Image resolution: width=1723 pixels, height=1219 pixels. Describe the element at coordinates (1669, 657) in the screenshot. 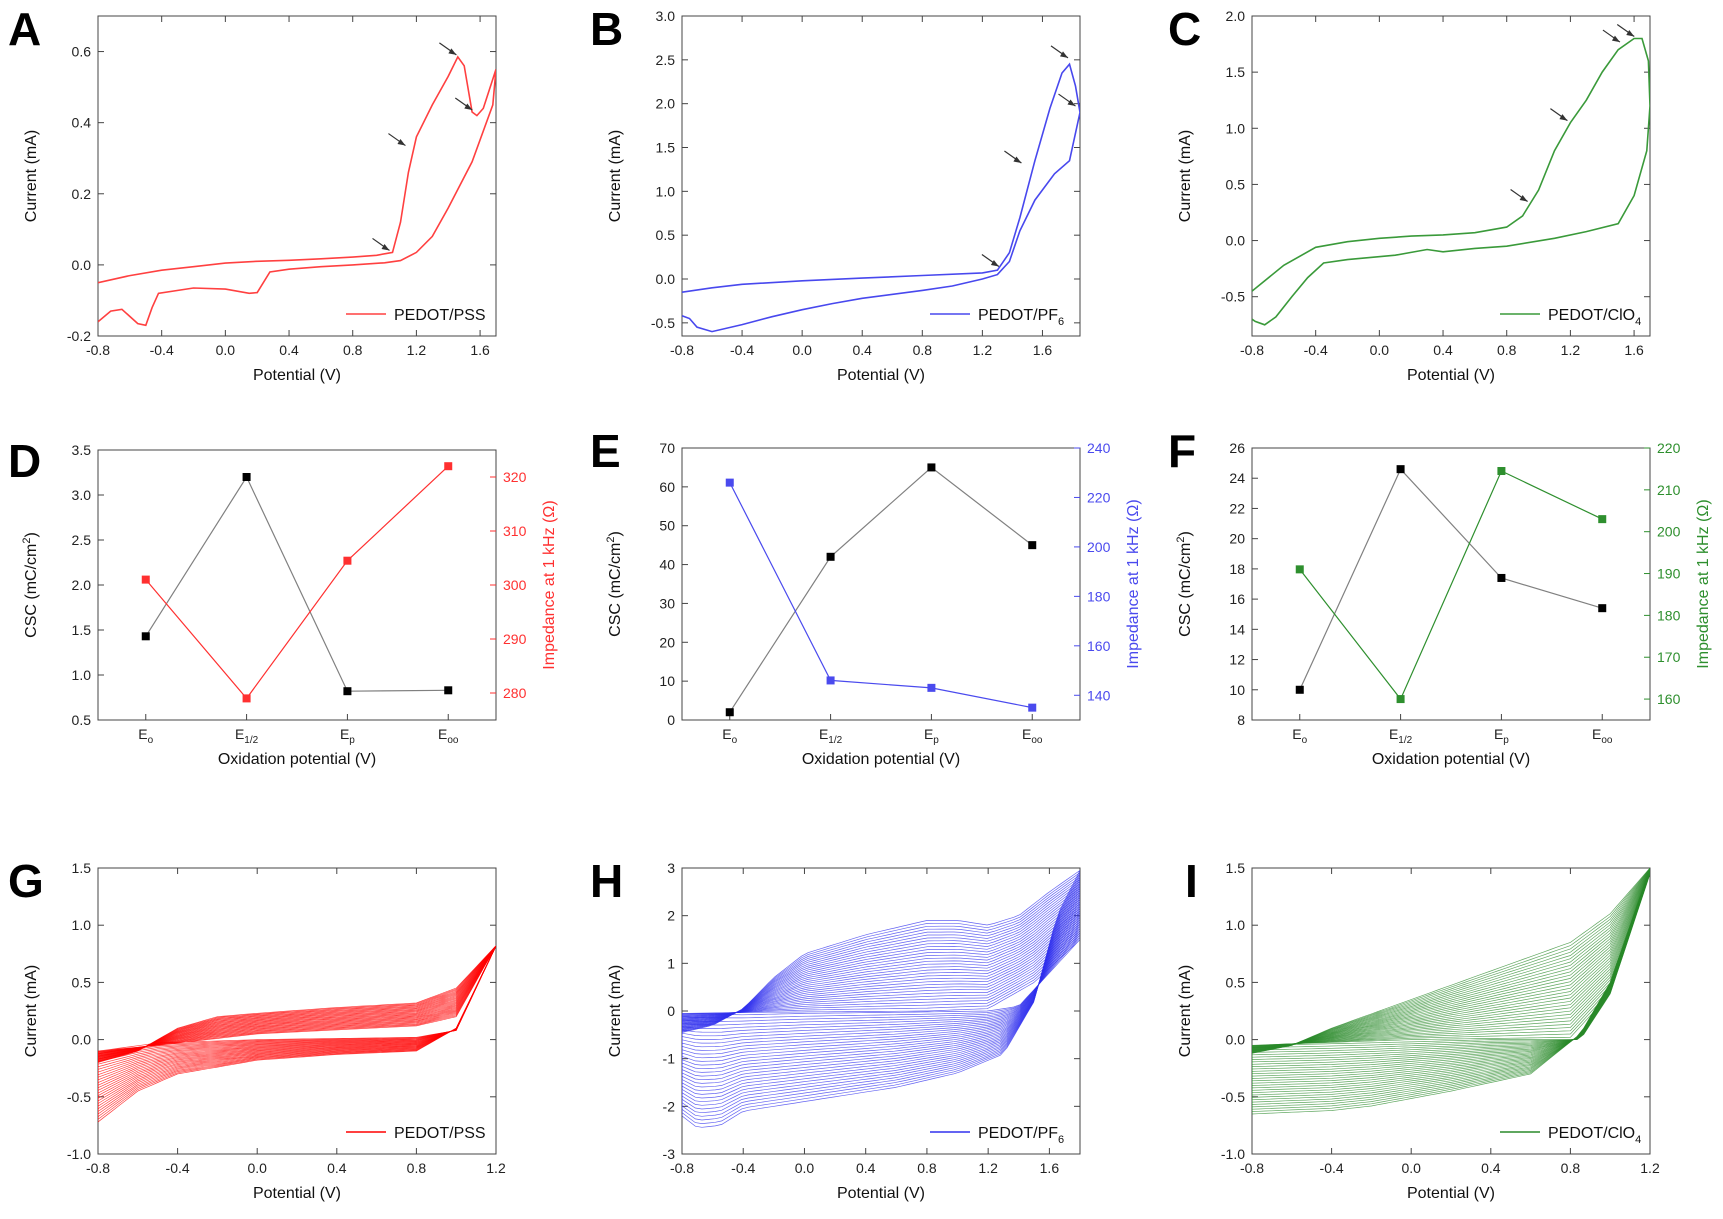

I see `y-tick-right-label-F: 170` at that location.